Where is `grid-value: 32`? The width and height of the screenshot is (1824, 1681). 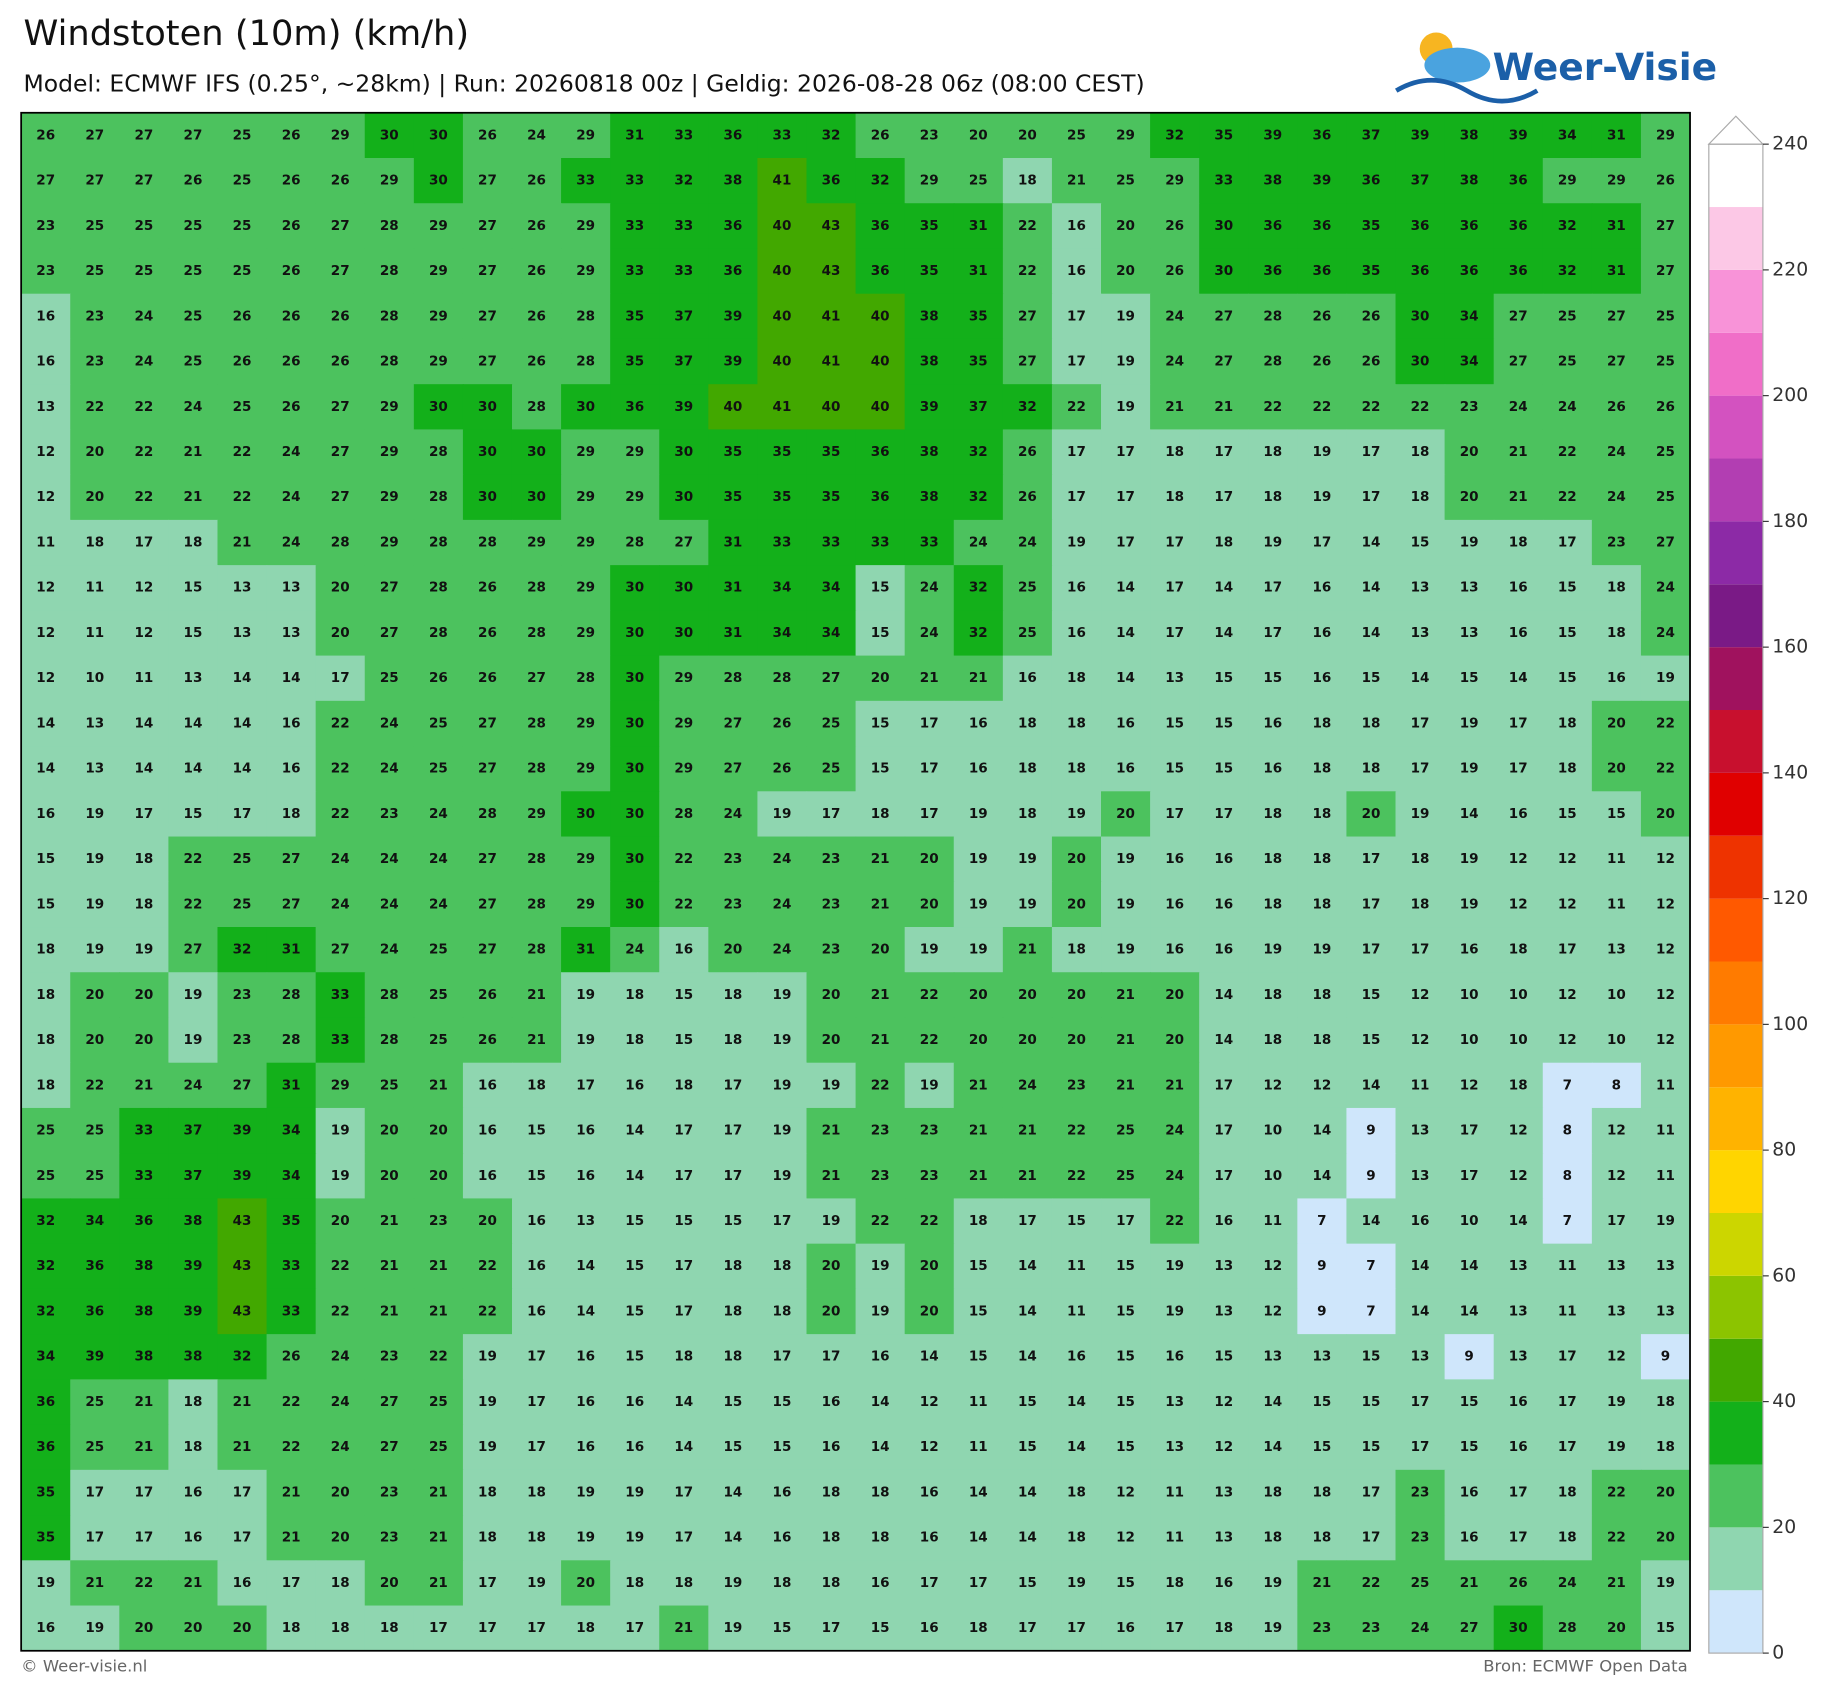 grid-value: 32 is located at coordinates (978, 588).